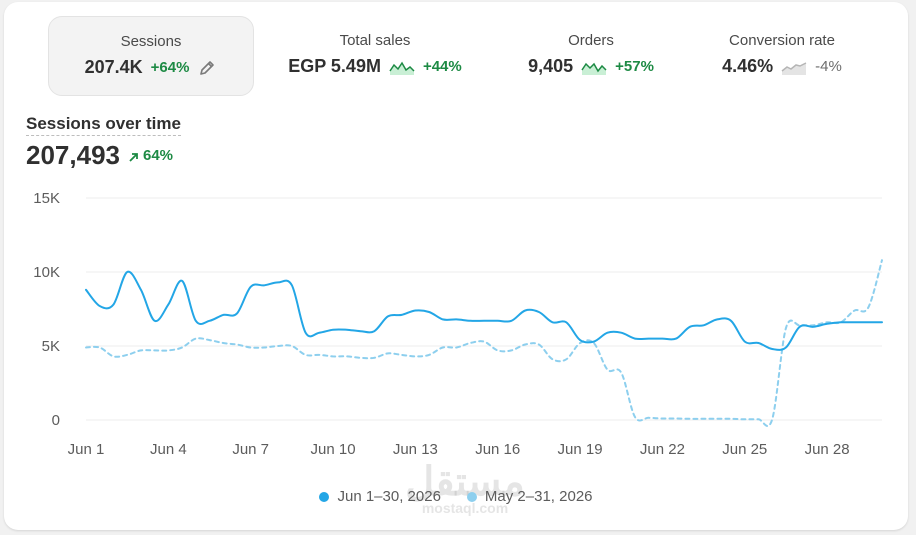 The image size is (916, 535). What do you see at coordinates (465, 482) in the screenshot?
I see `watermark-arabic: مستقل` at bounding box center [465, 482].